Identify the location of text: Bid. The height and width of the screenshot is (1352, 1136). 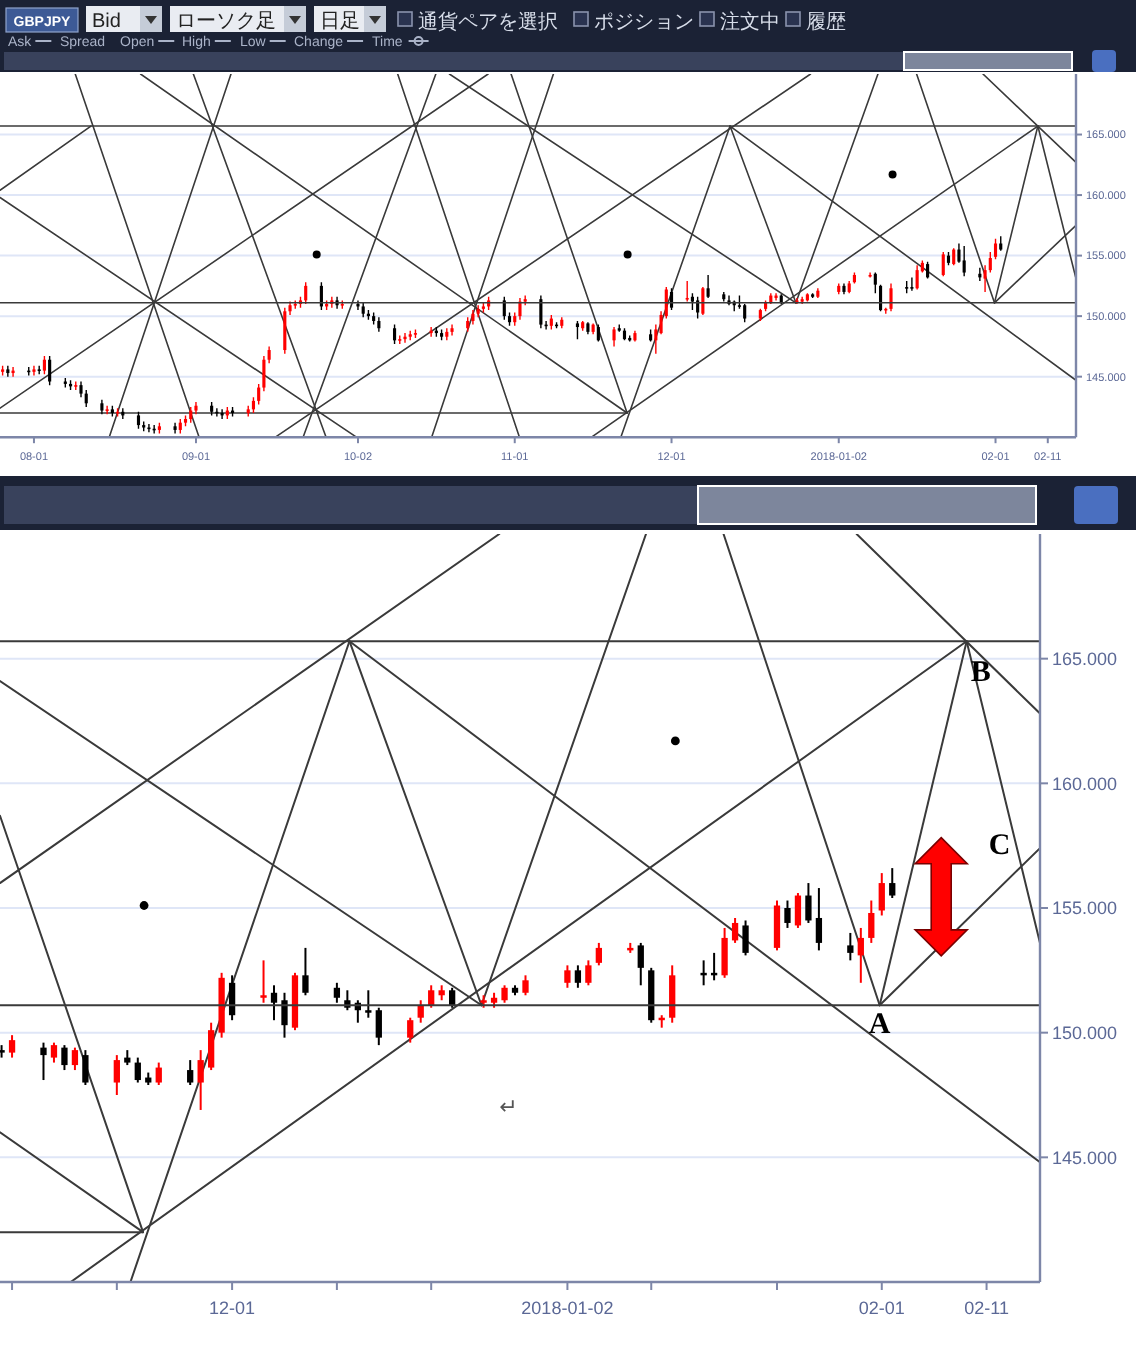
(106, 22).